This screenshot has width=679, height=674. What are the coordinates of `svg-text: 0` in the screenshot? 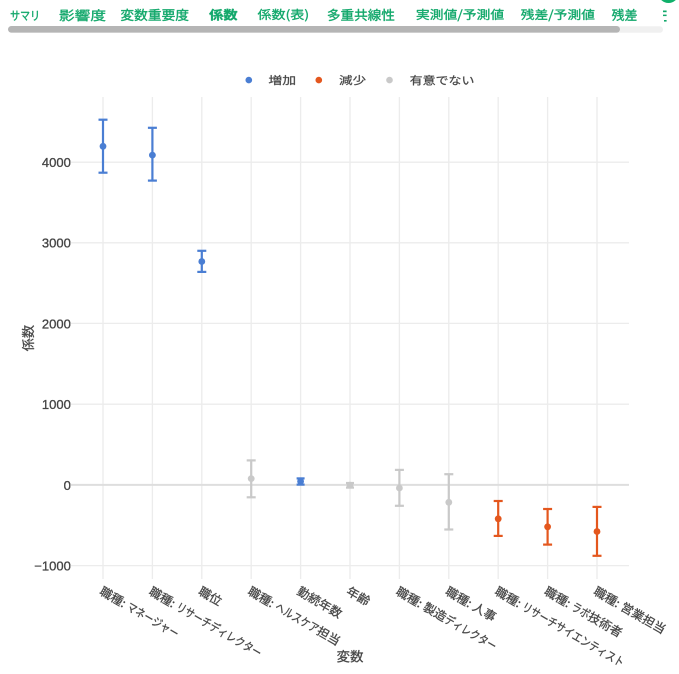 It's located at (67, 485).